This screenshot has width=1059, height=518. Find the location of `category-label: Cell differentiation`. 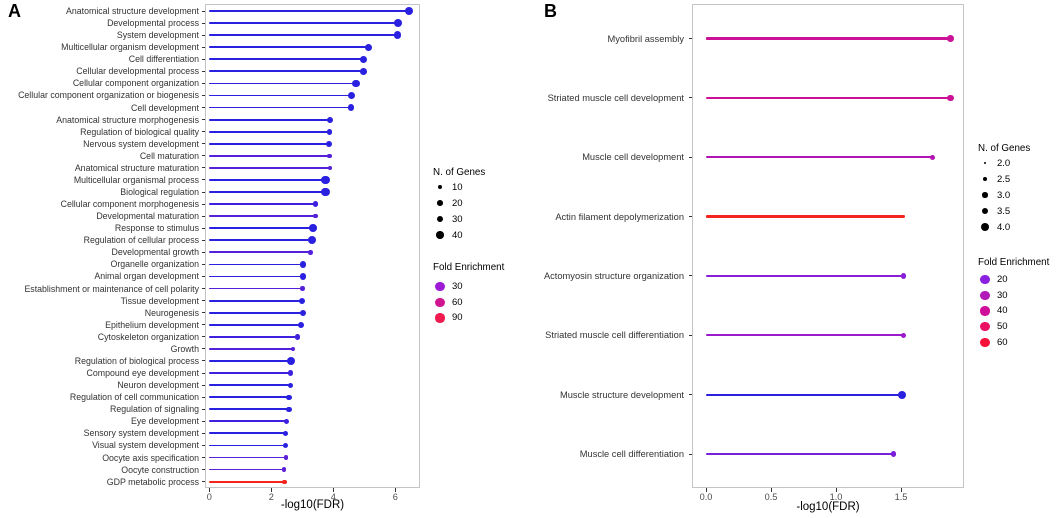

category-label: Cell differentiation is located at coordinates (163, 59).